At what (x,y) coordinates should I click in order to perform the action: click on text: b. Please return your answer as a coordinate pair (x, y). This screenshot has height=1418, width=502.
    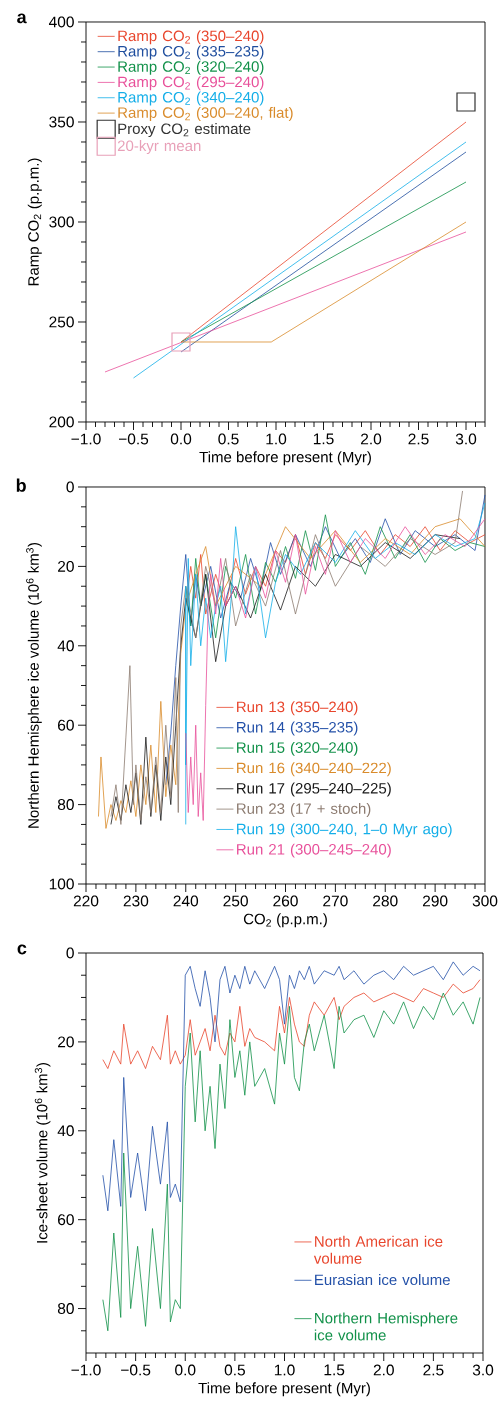
    Looking at the image, I should click on (21, 485).